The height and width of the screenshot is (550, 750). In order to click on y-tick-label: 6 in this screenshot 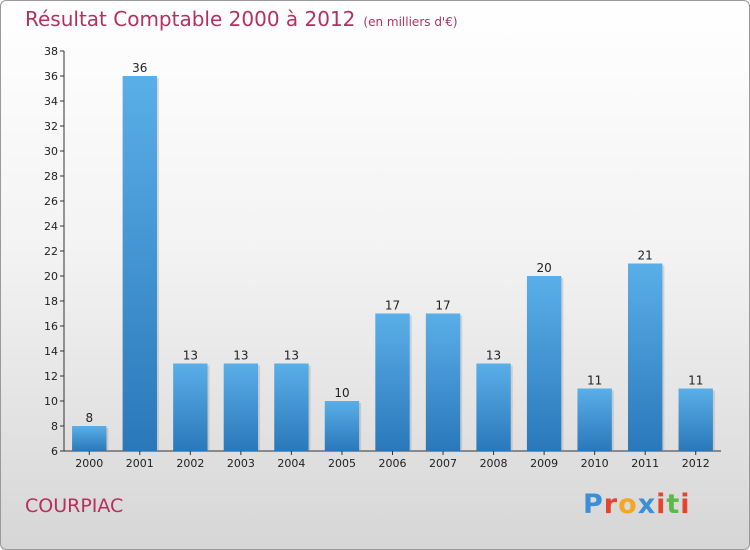, I will do `click(54, 451)`.